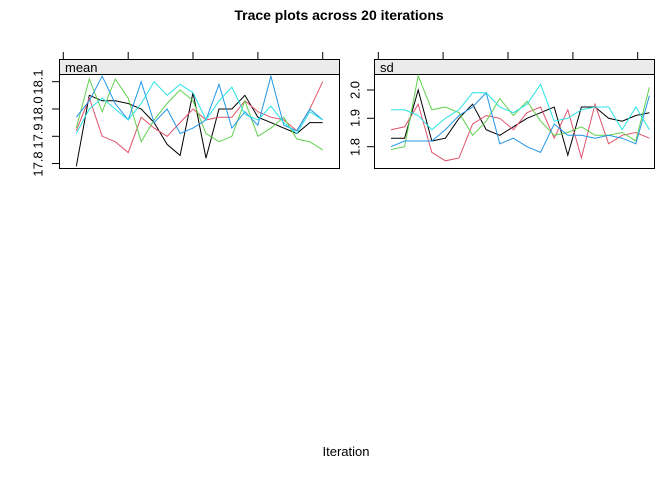  What do you see at coordinates (199, 122) in the screenshot?
I see `plot-area-mean` at bounding box center [199, 122].